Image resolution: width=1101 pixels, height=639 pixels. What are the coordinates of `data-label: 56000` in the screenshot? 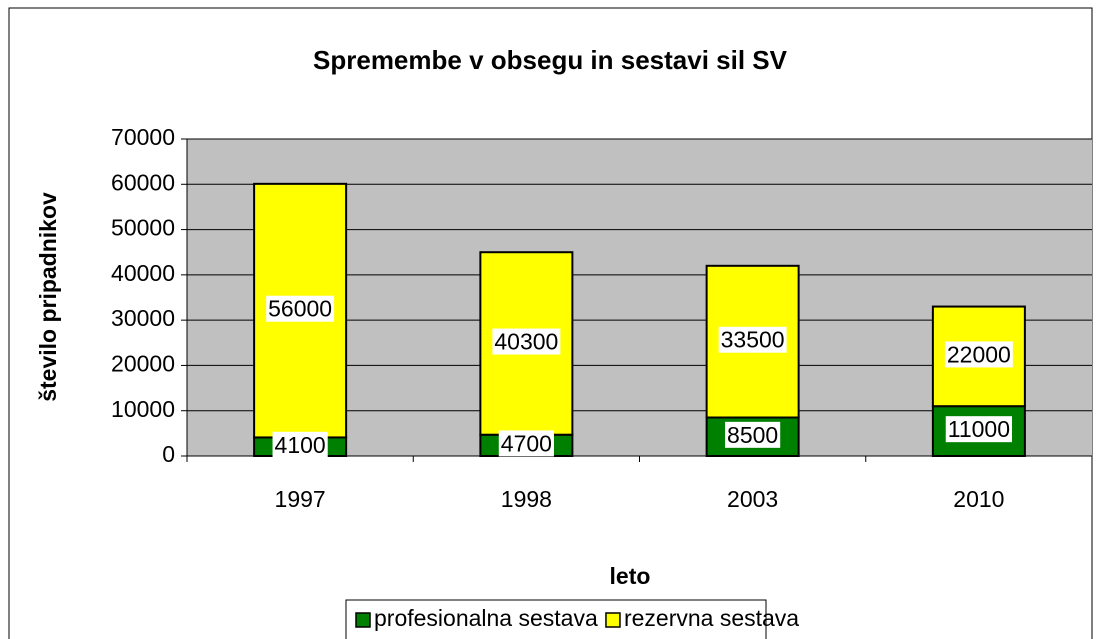 It's located at (300, 309).